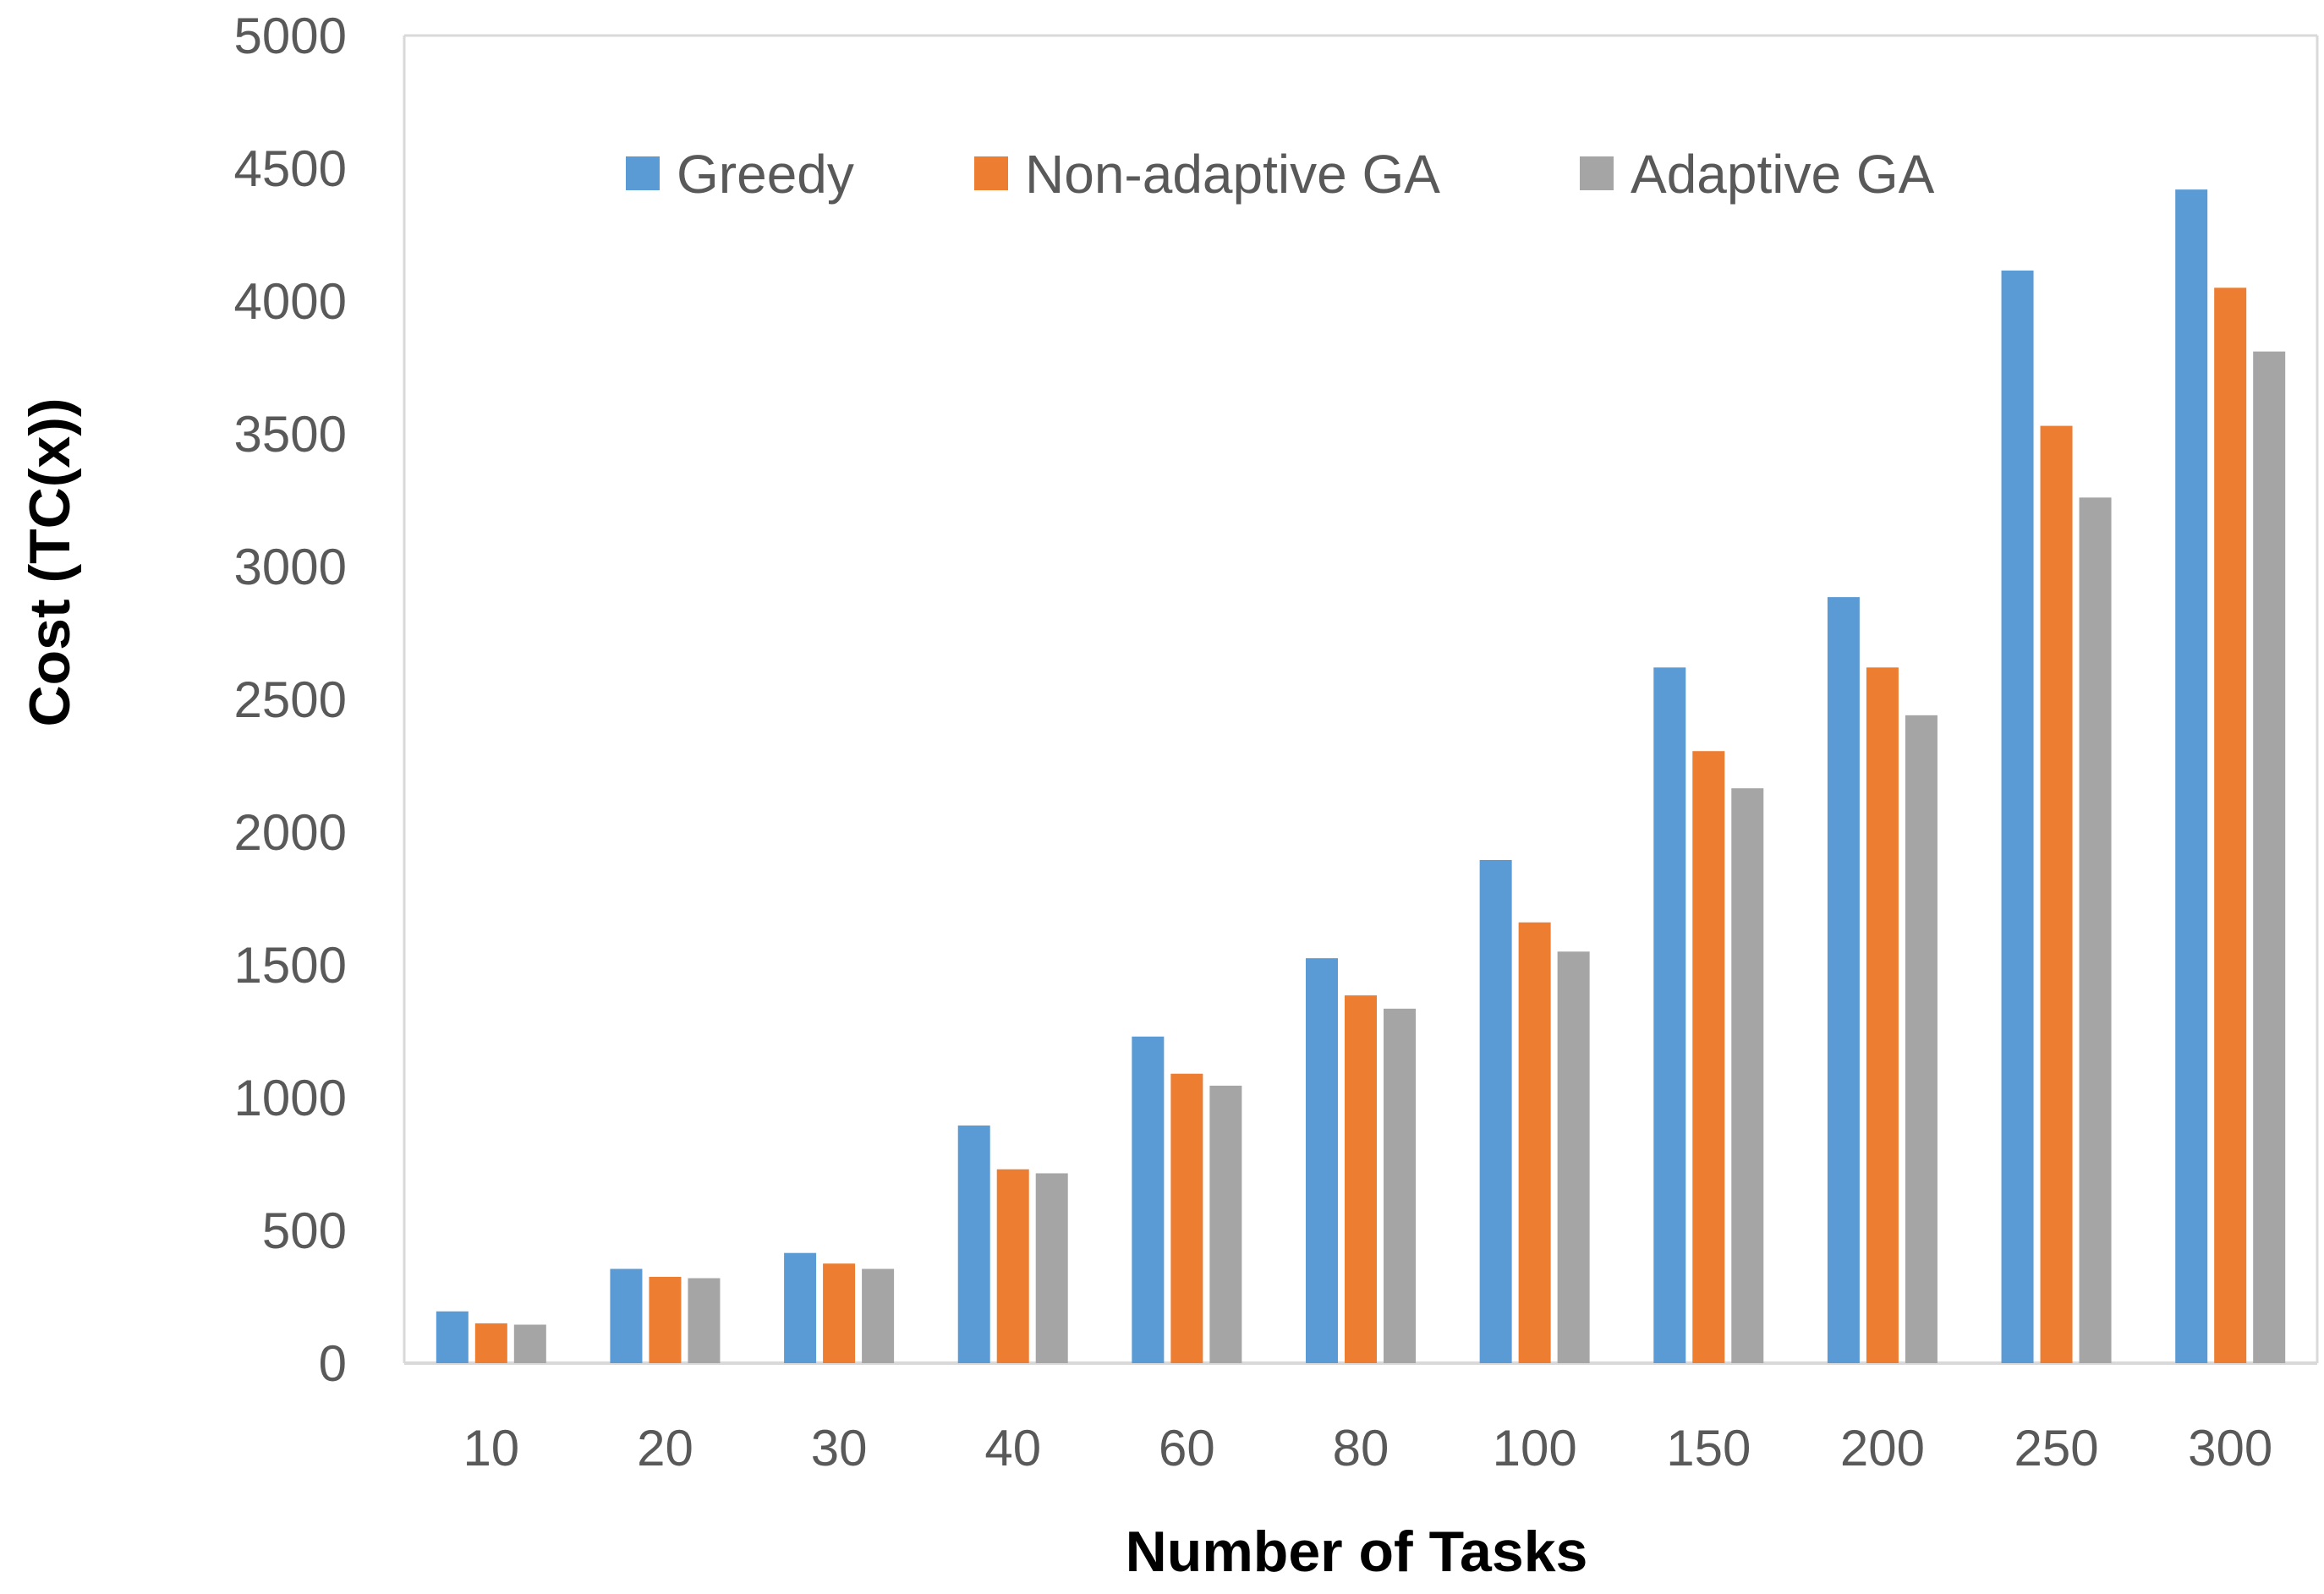 This screenshot has height=1594, width=2324. I want to click on x-tick-label: 60, so click(1187, 1448).